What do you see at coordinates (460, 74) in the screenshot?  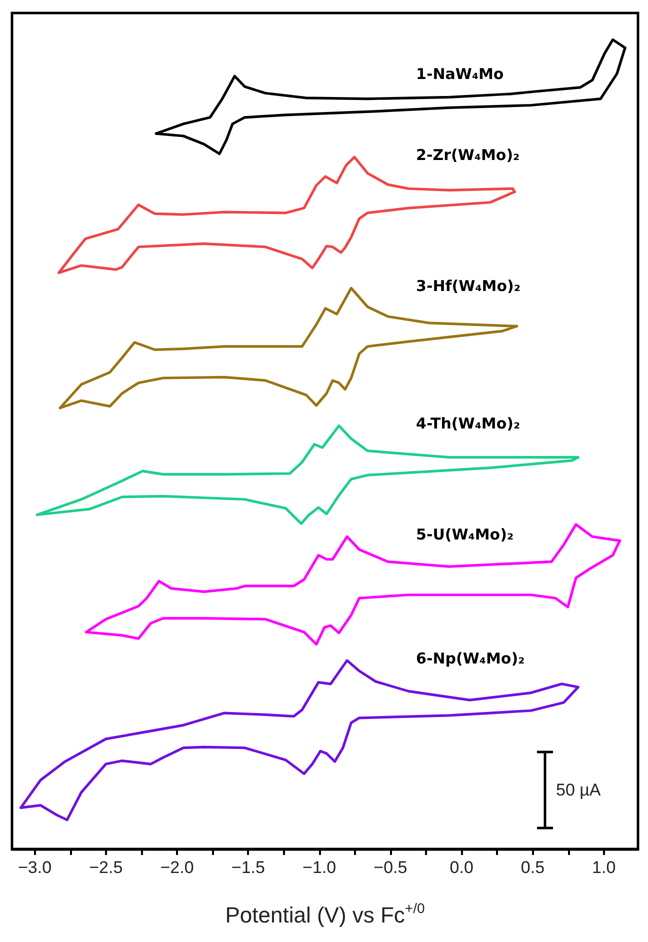 I see `series-label: 1-NaW₄Mo` at bounding box center [460, 74].